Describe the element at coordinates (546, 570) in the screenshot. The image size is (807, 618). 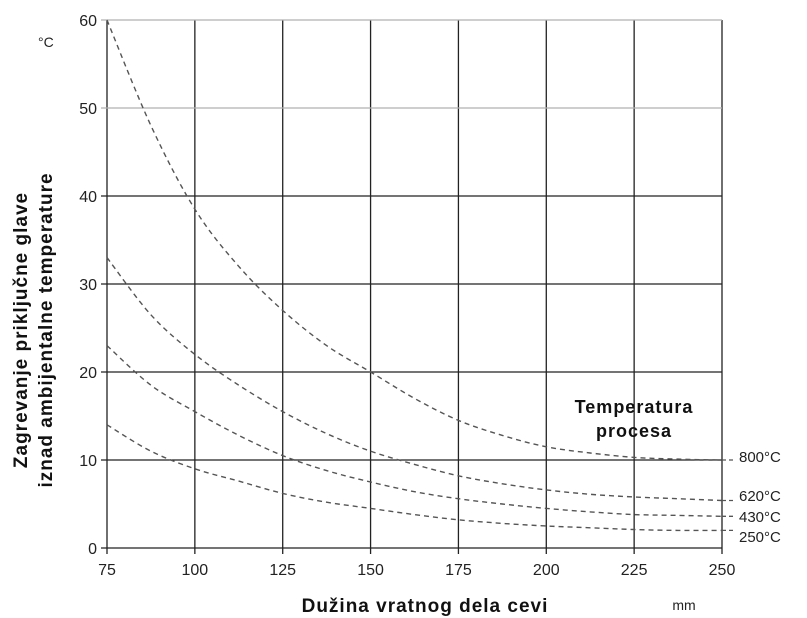
I see `x-tick-label-200: 200` at that location.